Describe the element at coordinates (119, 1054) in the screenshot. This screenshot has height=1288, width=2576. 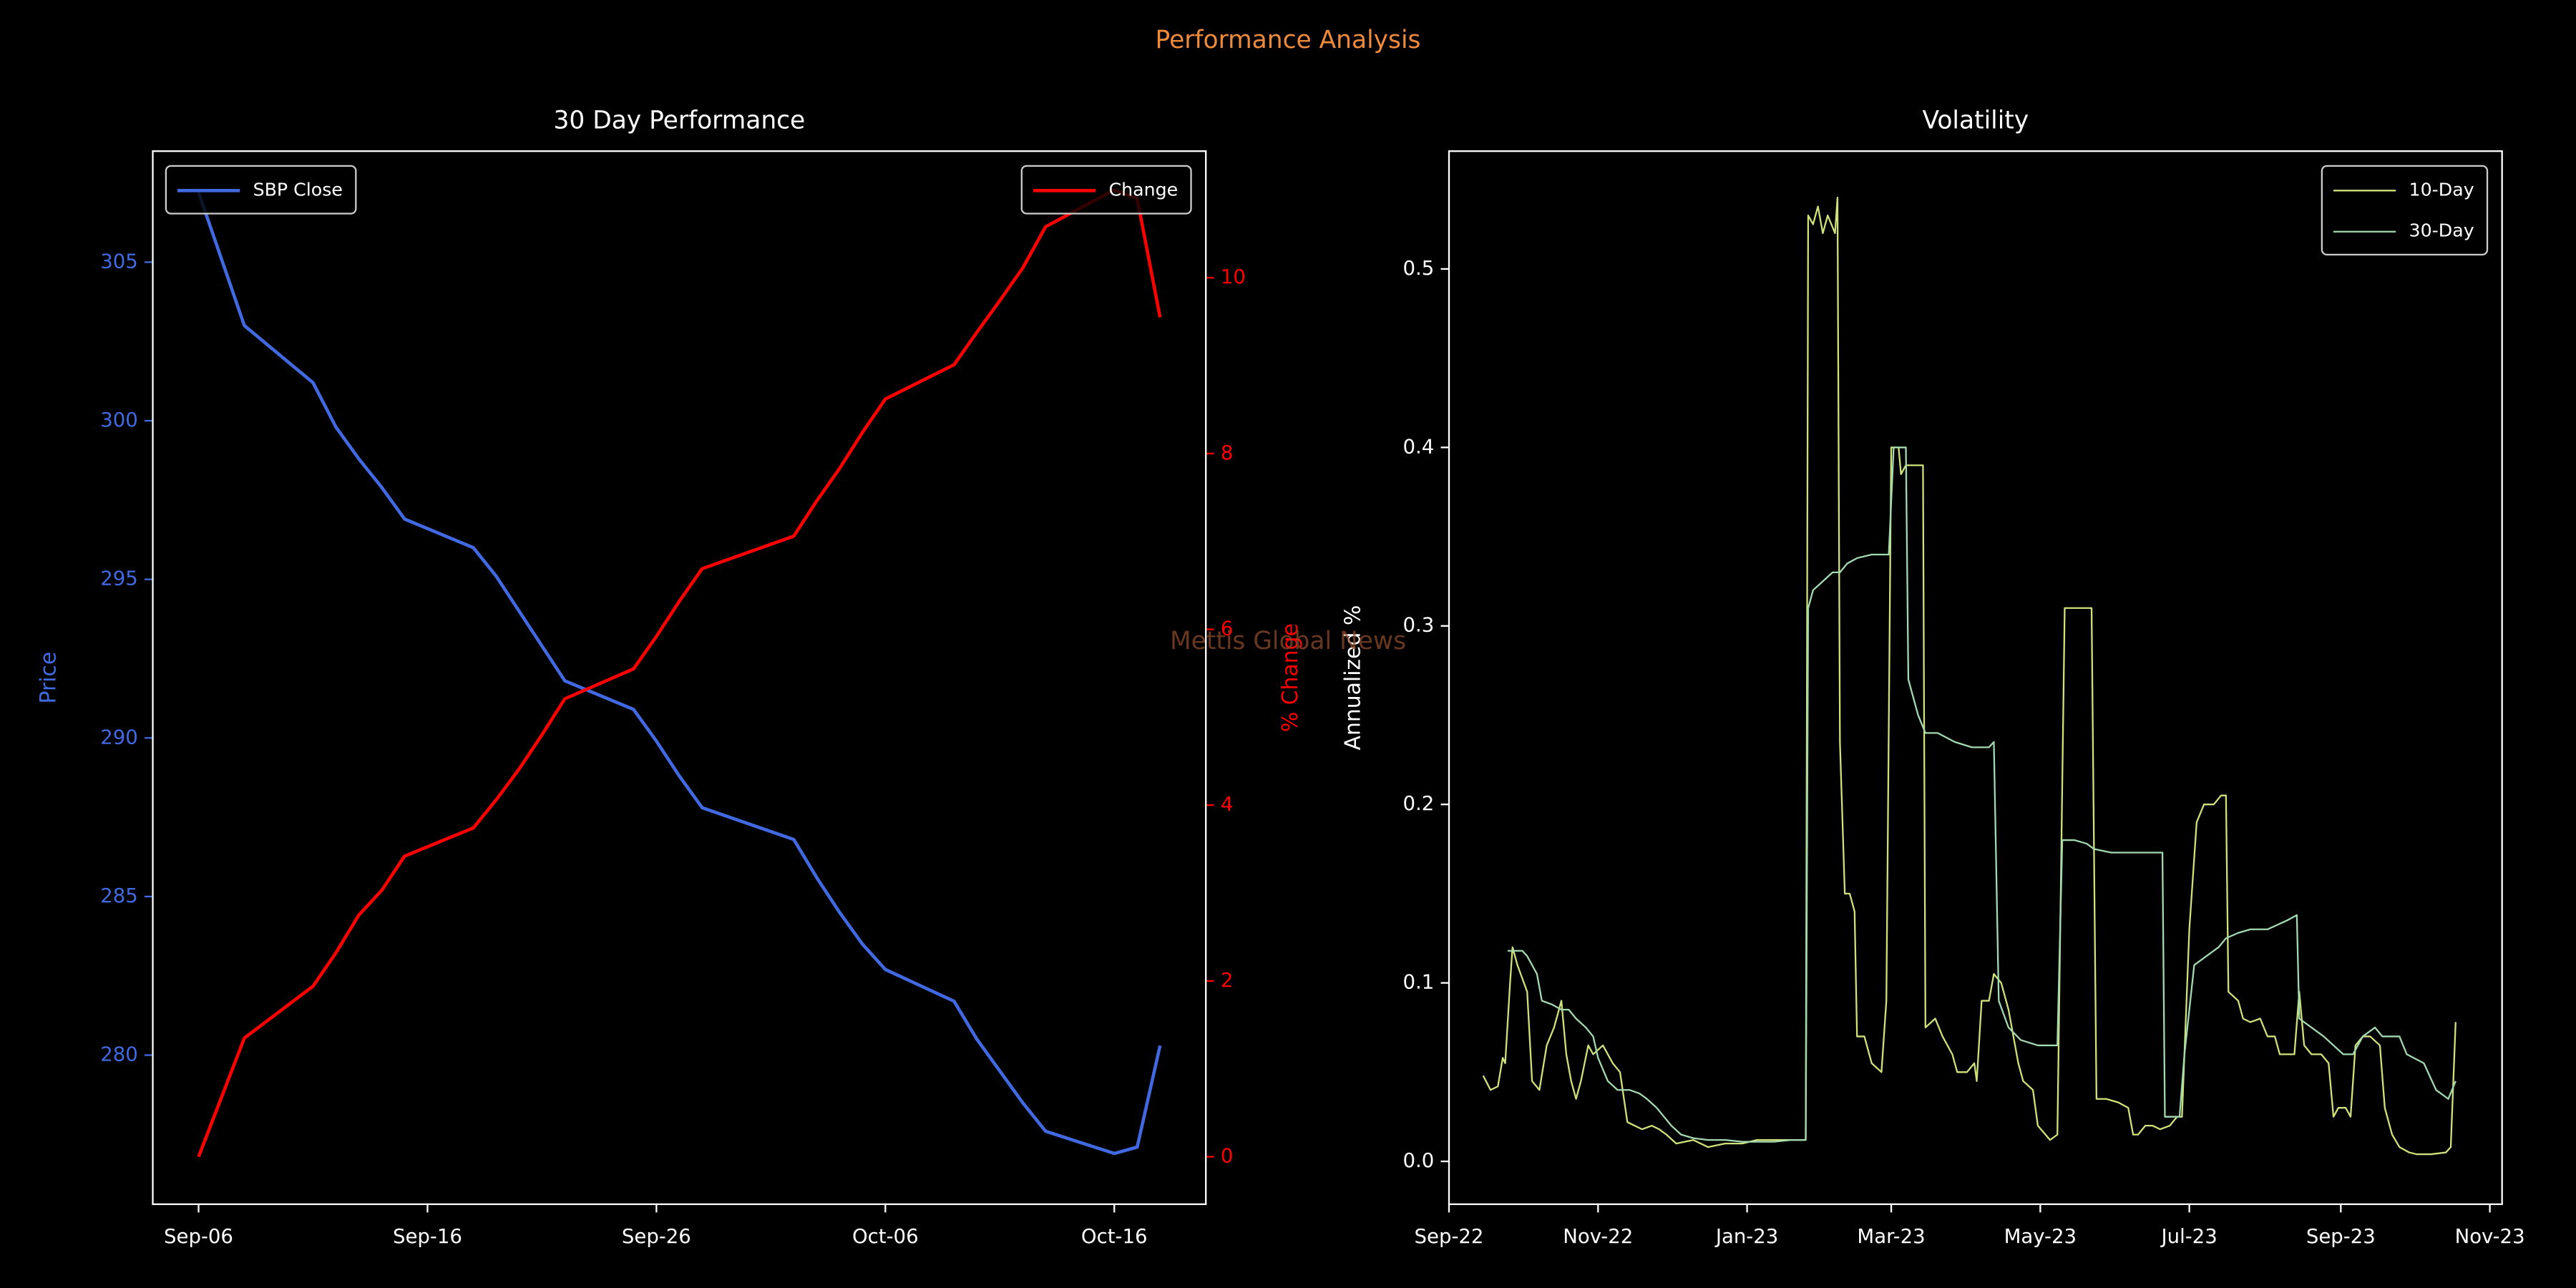
I see `y-tick-label: 280` at that location.